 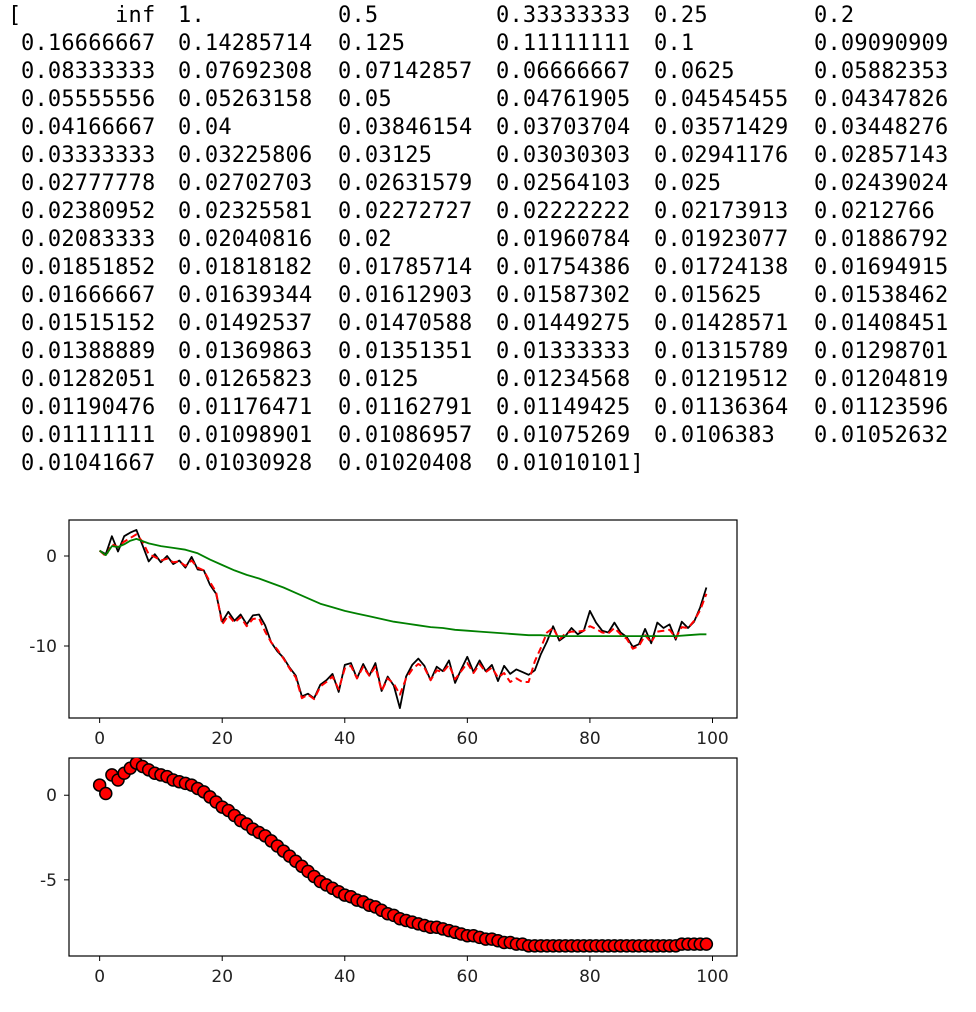 I want to click on array-value: 0.01052632, so click(x=881, y=435).